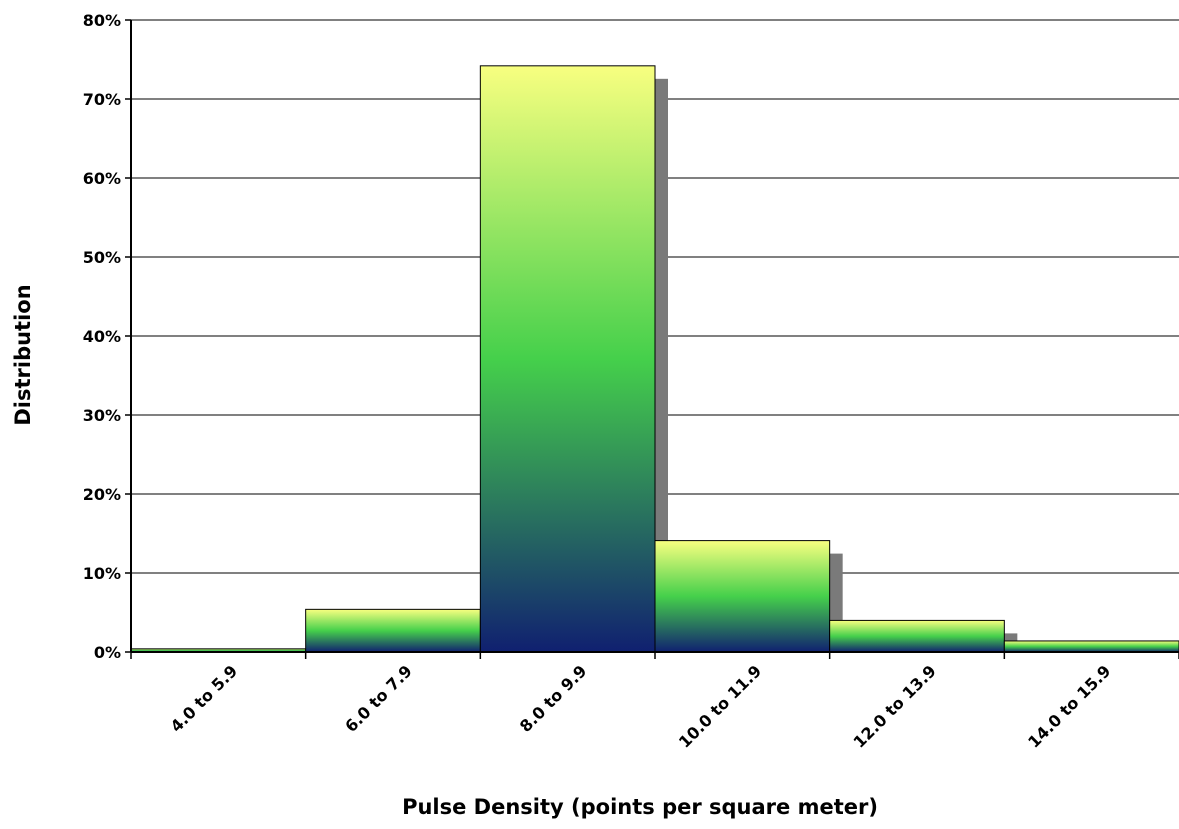 The height and width of the screenshot is (829, 1179). What do you see at coordinates (1069, 706) in the screenshot?
I see `x-tick-label-5: 14.0 to 15.9` at bounding box center [1069, 706].